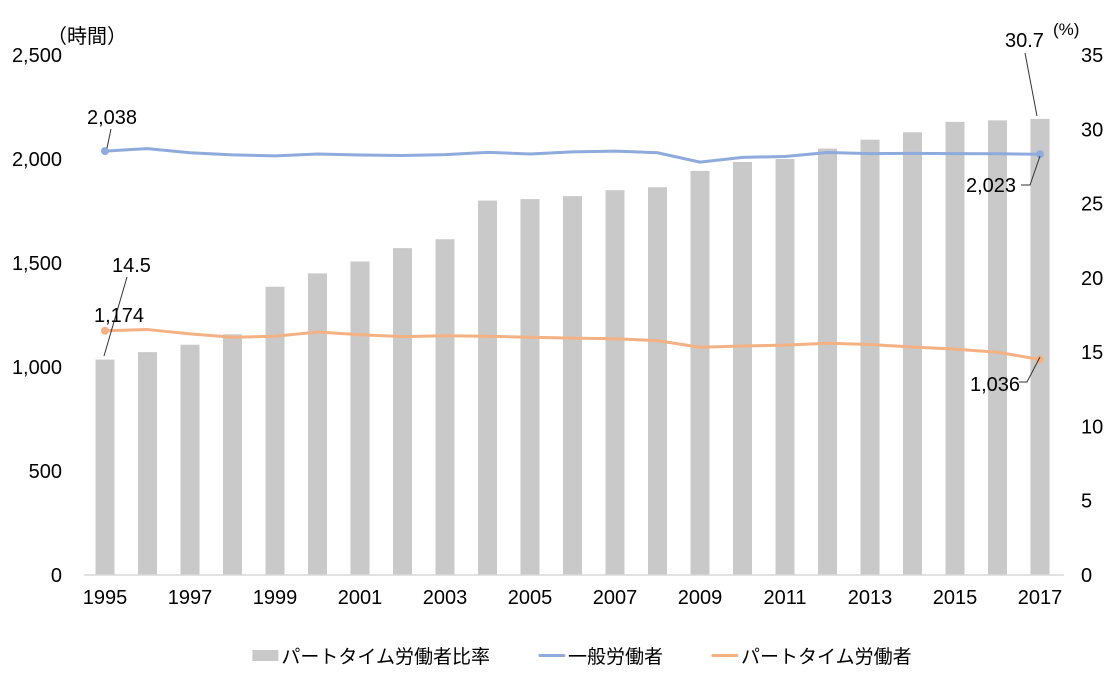 This screenshot has height=678, width=1112. Describe the element at coordinates (45, 472) in the screenshot. I see `left-axis-tick: 500` at that location.